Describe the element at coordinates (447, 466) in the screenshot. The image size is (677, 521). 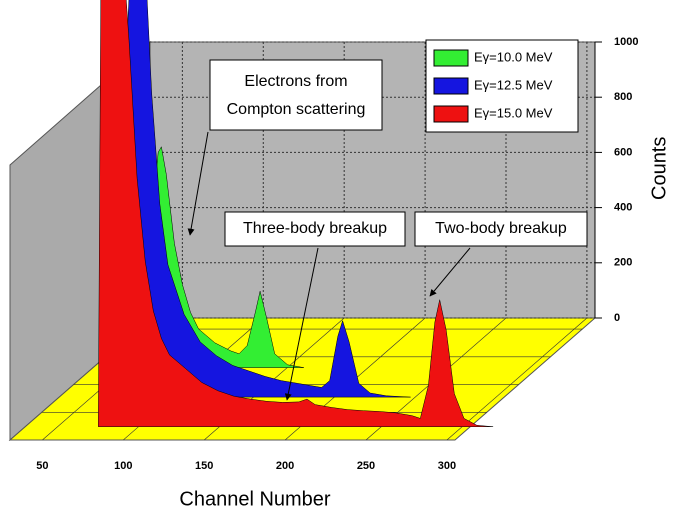
I see `x-tick-label: 300` at that location.